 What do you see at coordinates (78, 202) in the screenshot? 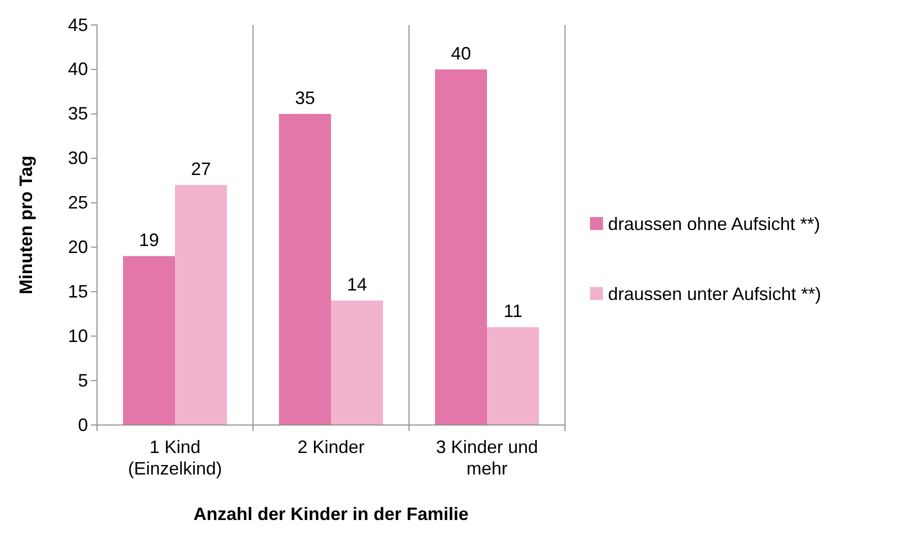
I see `y-tick-label: 25` at bounding box center [78, 202].